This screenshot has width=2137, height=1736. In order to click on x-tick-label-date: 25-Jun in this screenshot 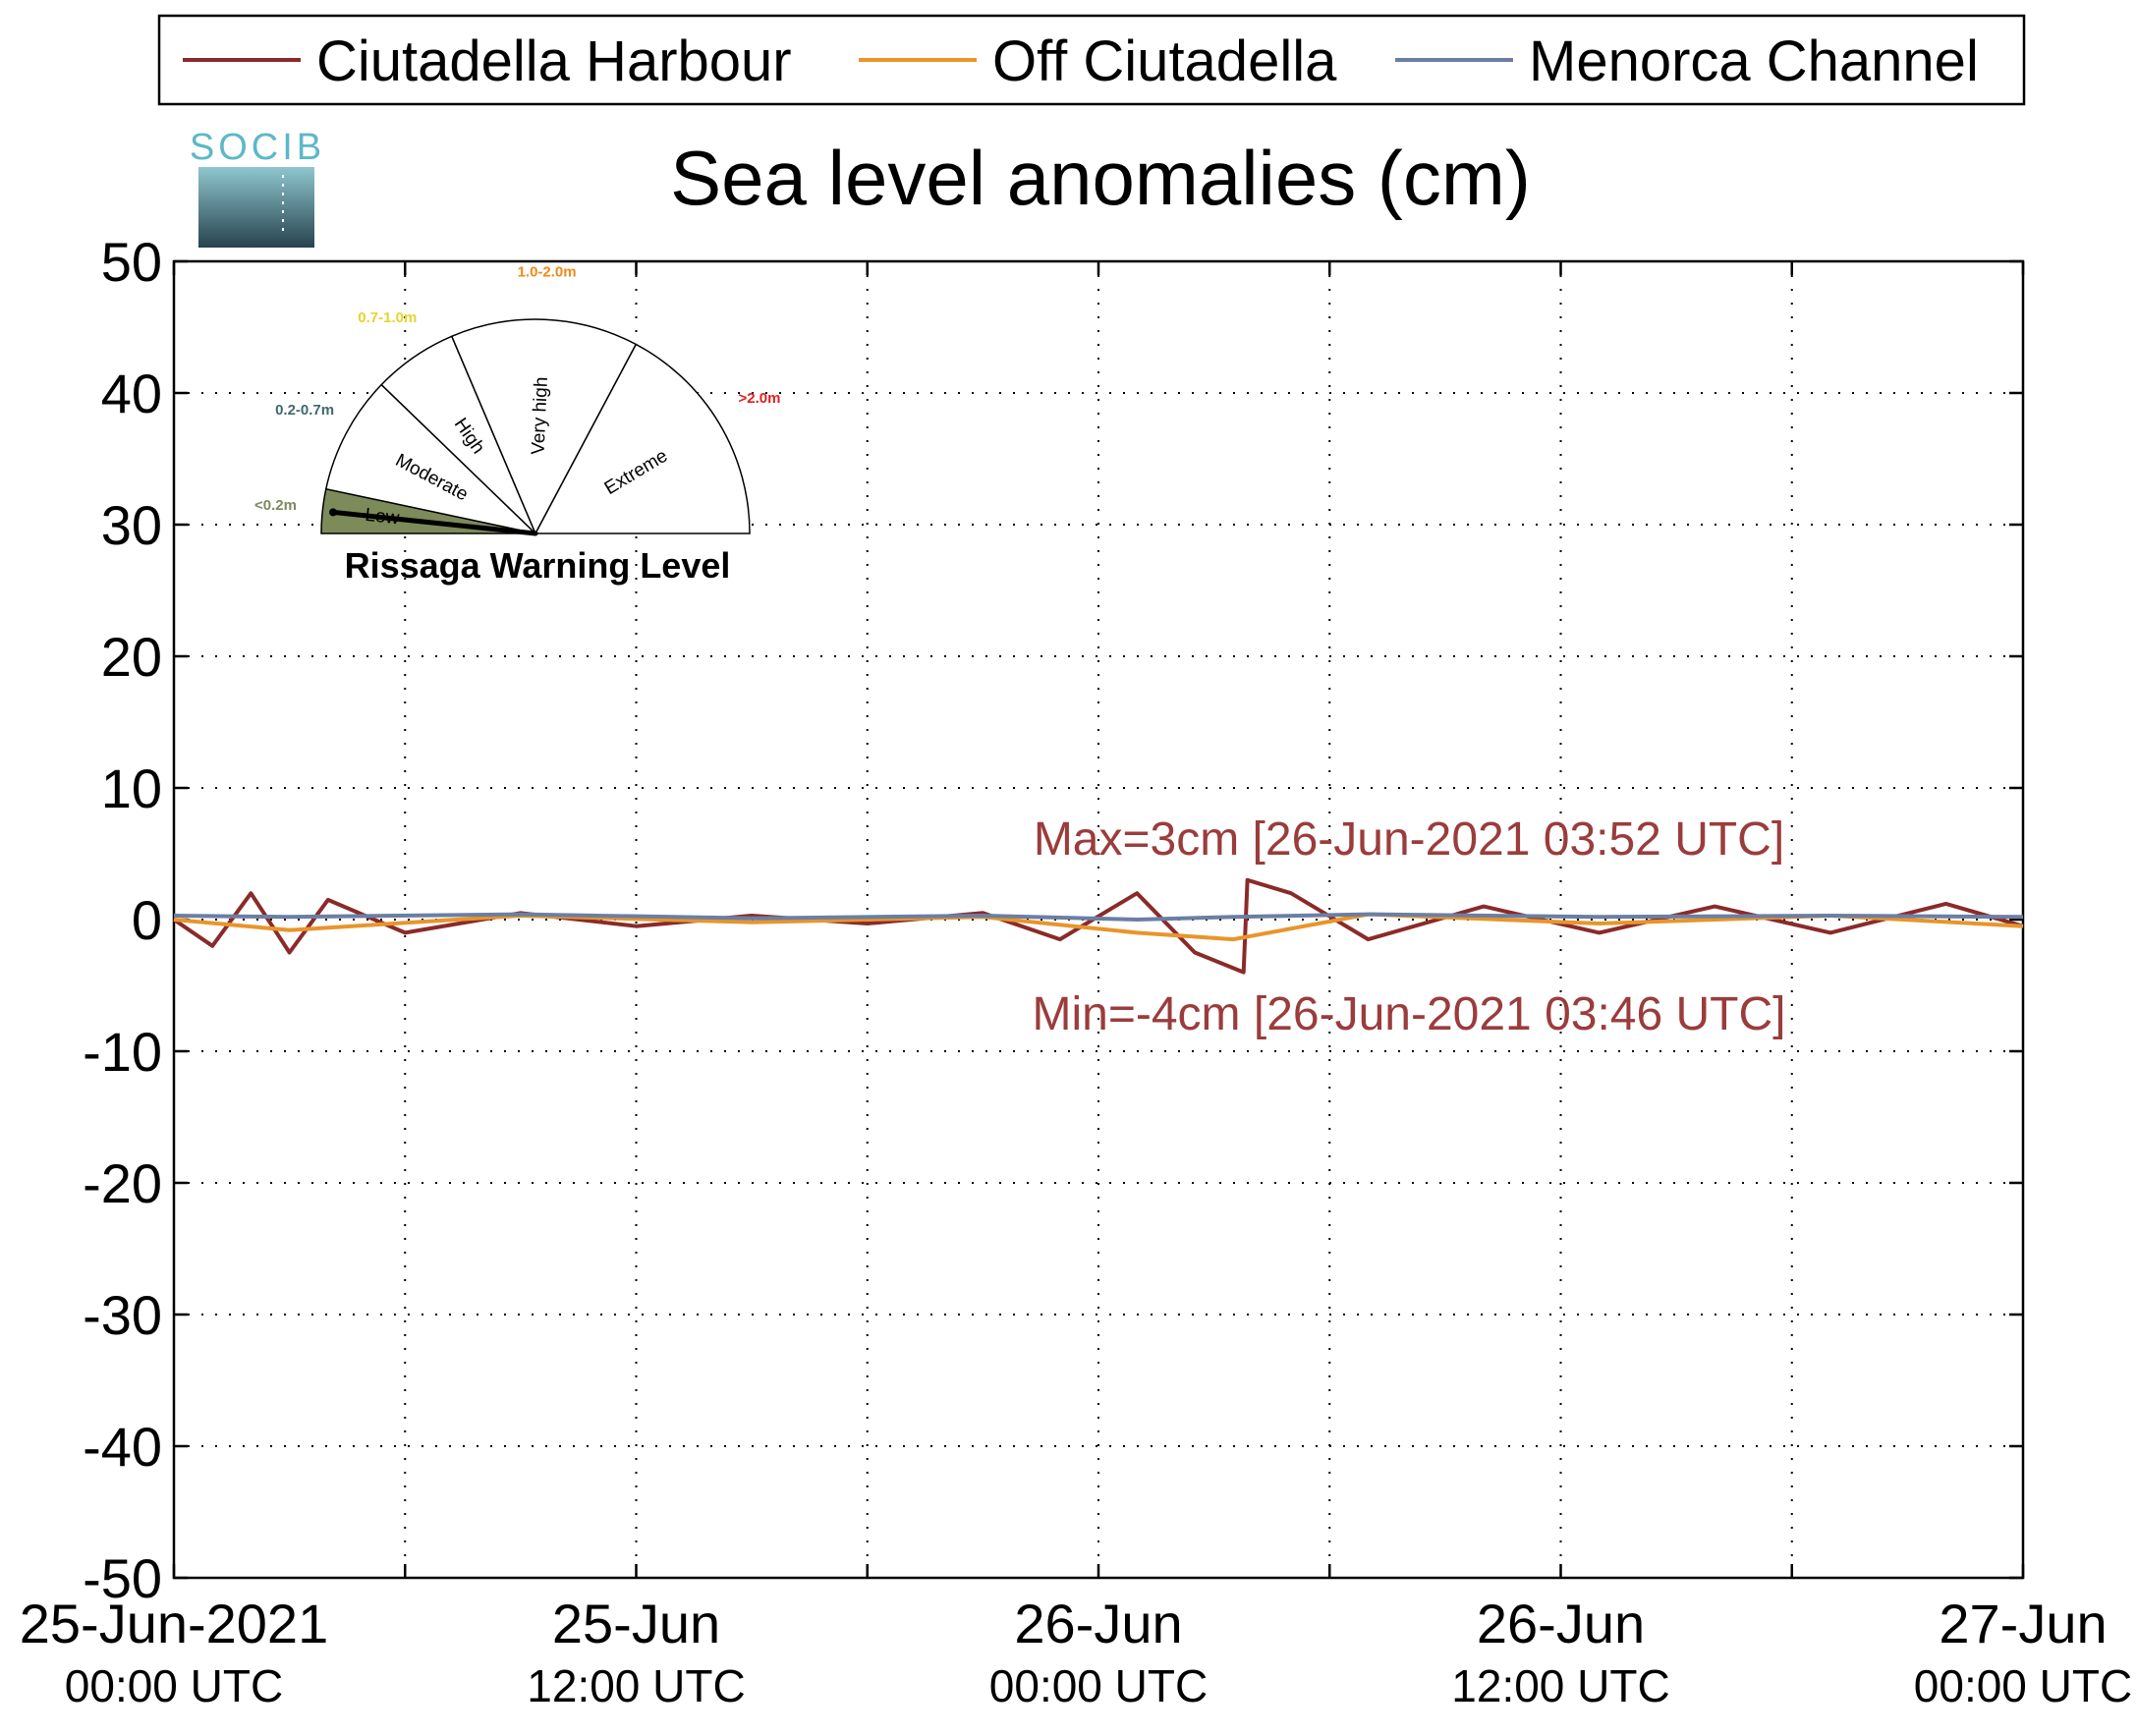, I will do `click(636, 1623)`.